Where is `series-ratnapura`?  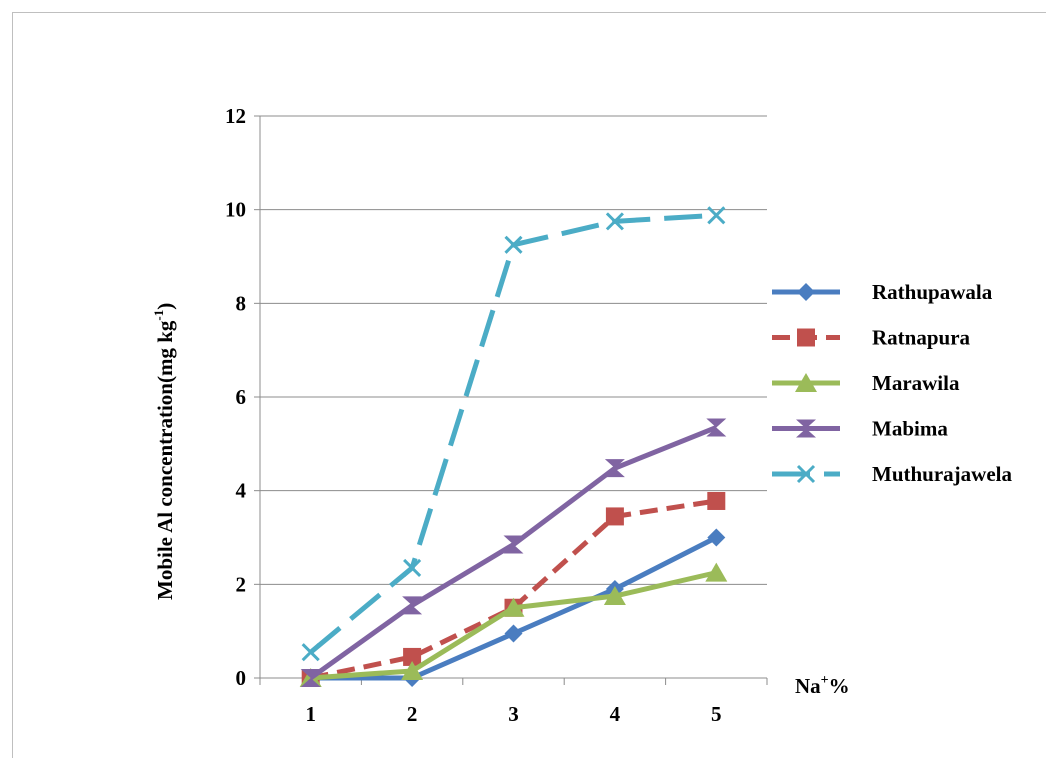 series-ratnapura is located at coordinates (513, 589).